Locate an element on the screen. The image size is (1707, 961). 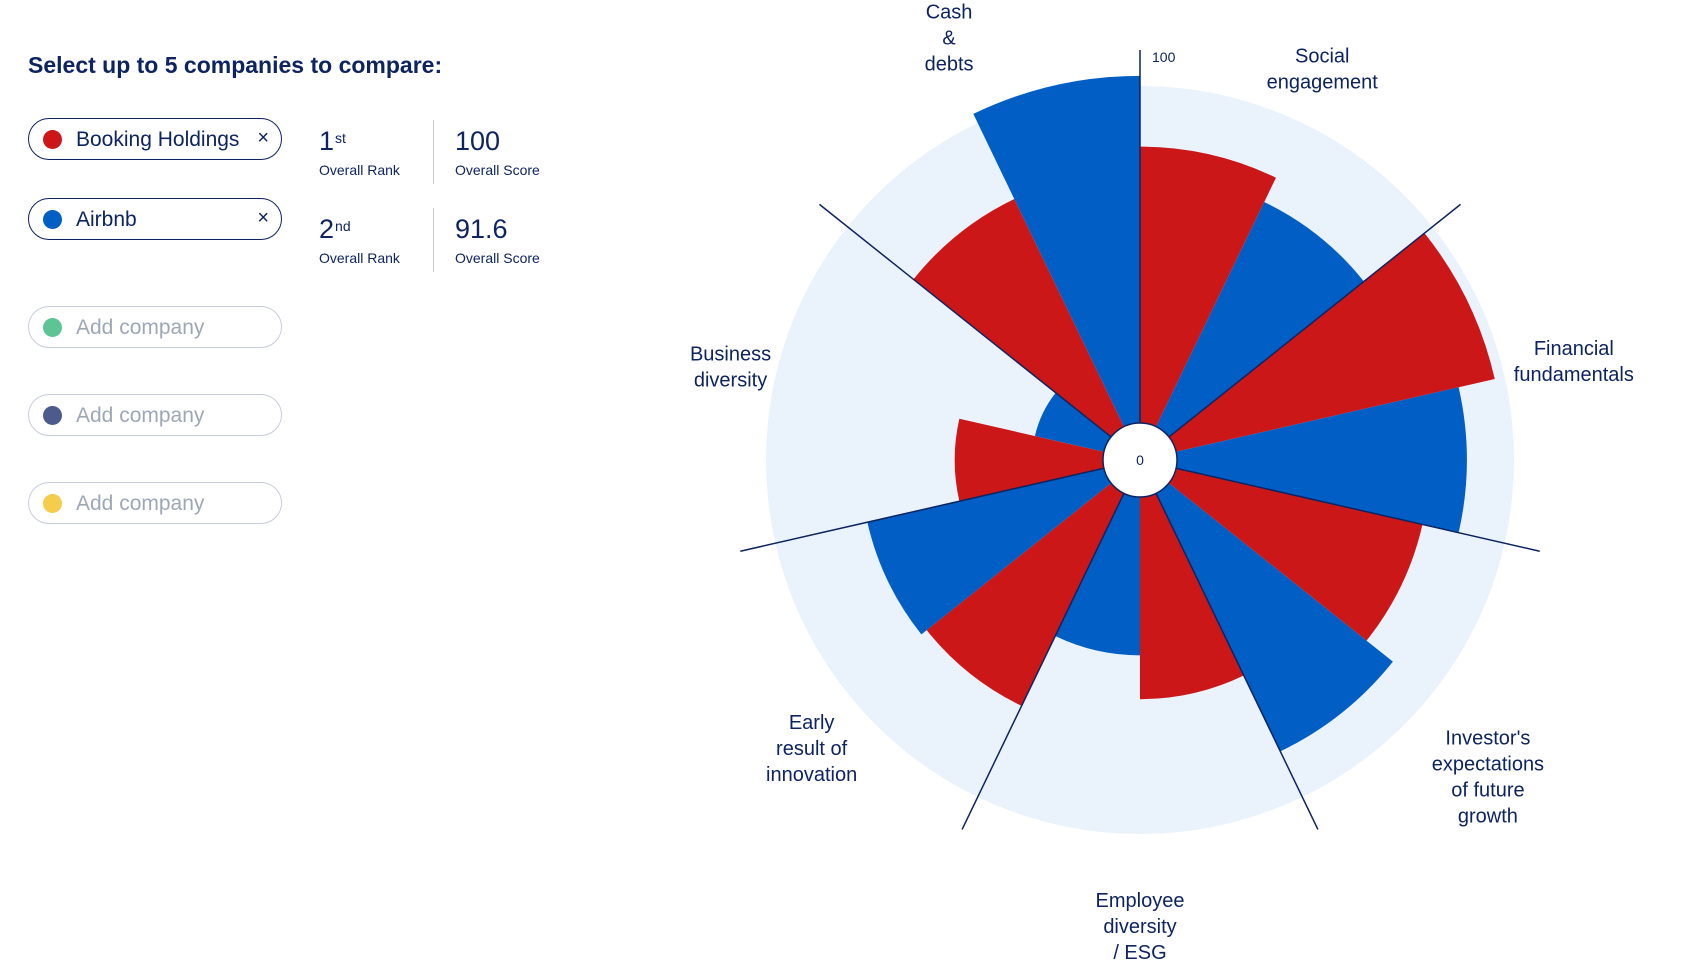
category-label-1: Financial fundamentals is located at coordinates (1574, 362).